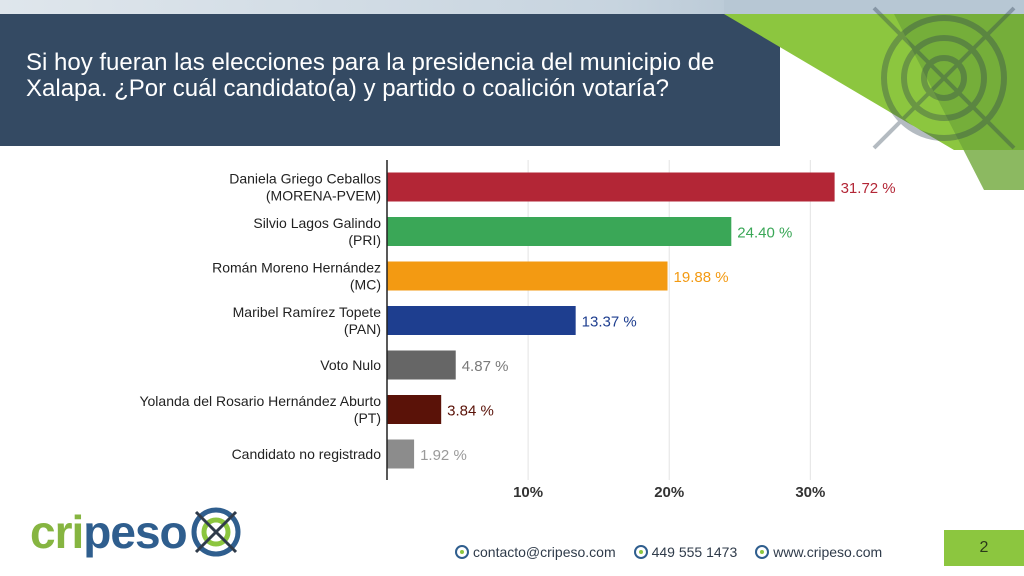  What do you see at coordinates (868, 188) in the screenshot?
I see `value-label: 31.72 %` at bounding box center [868, 188].